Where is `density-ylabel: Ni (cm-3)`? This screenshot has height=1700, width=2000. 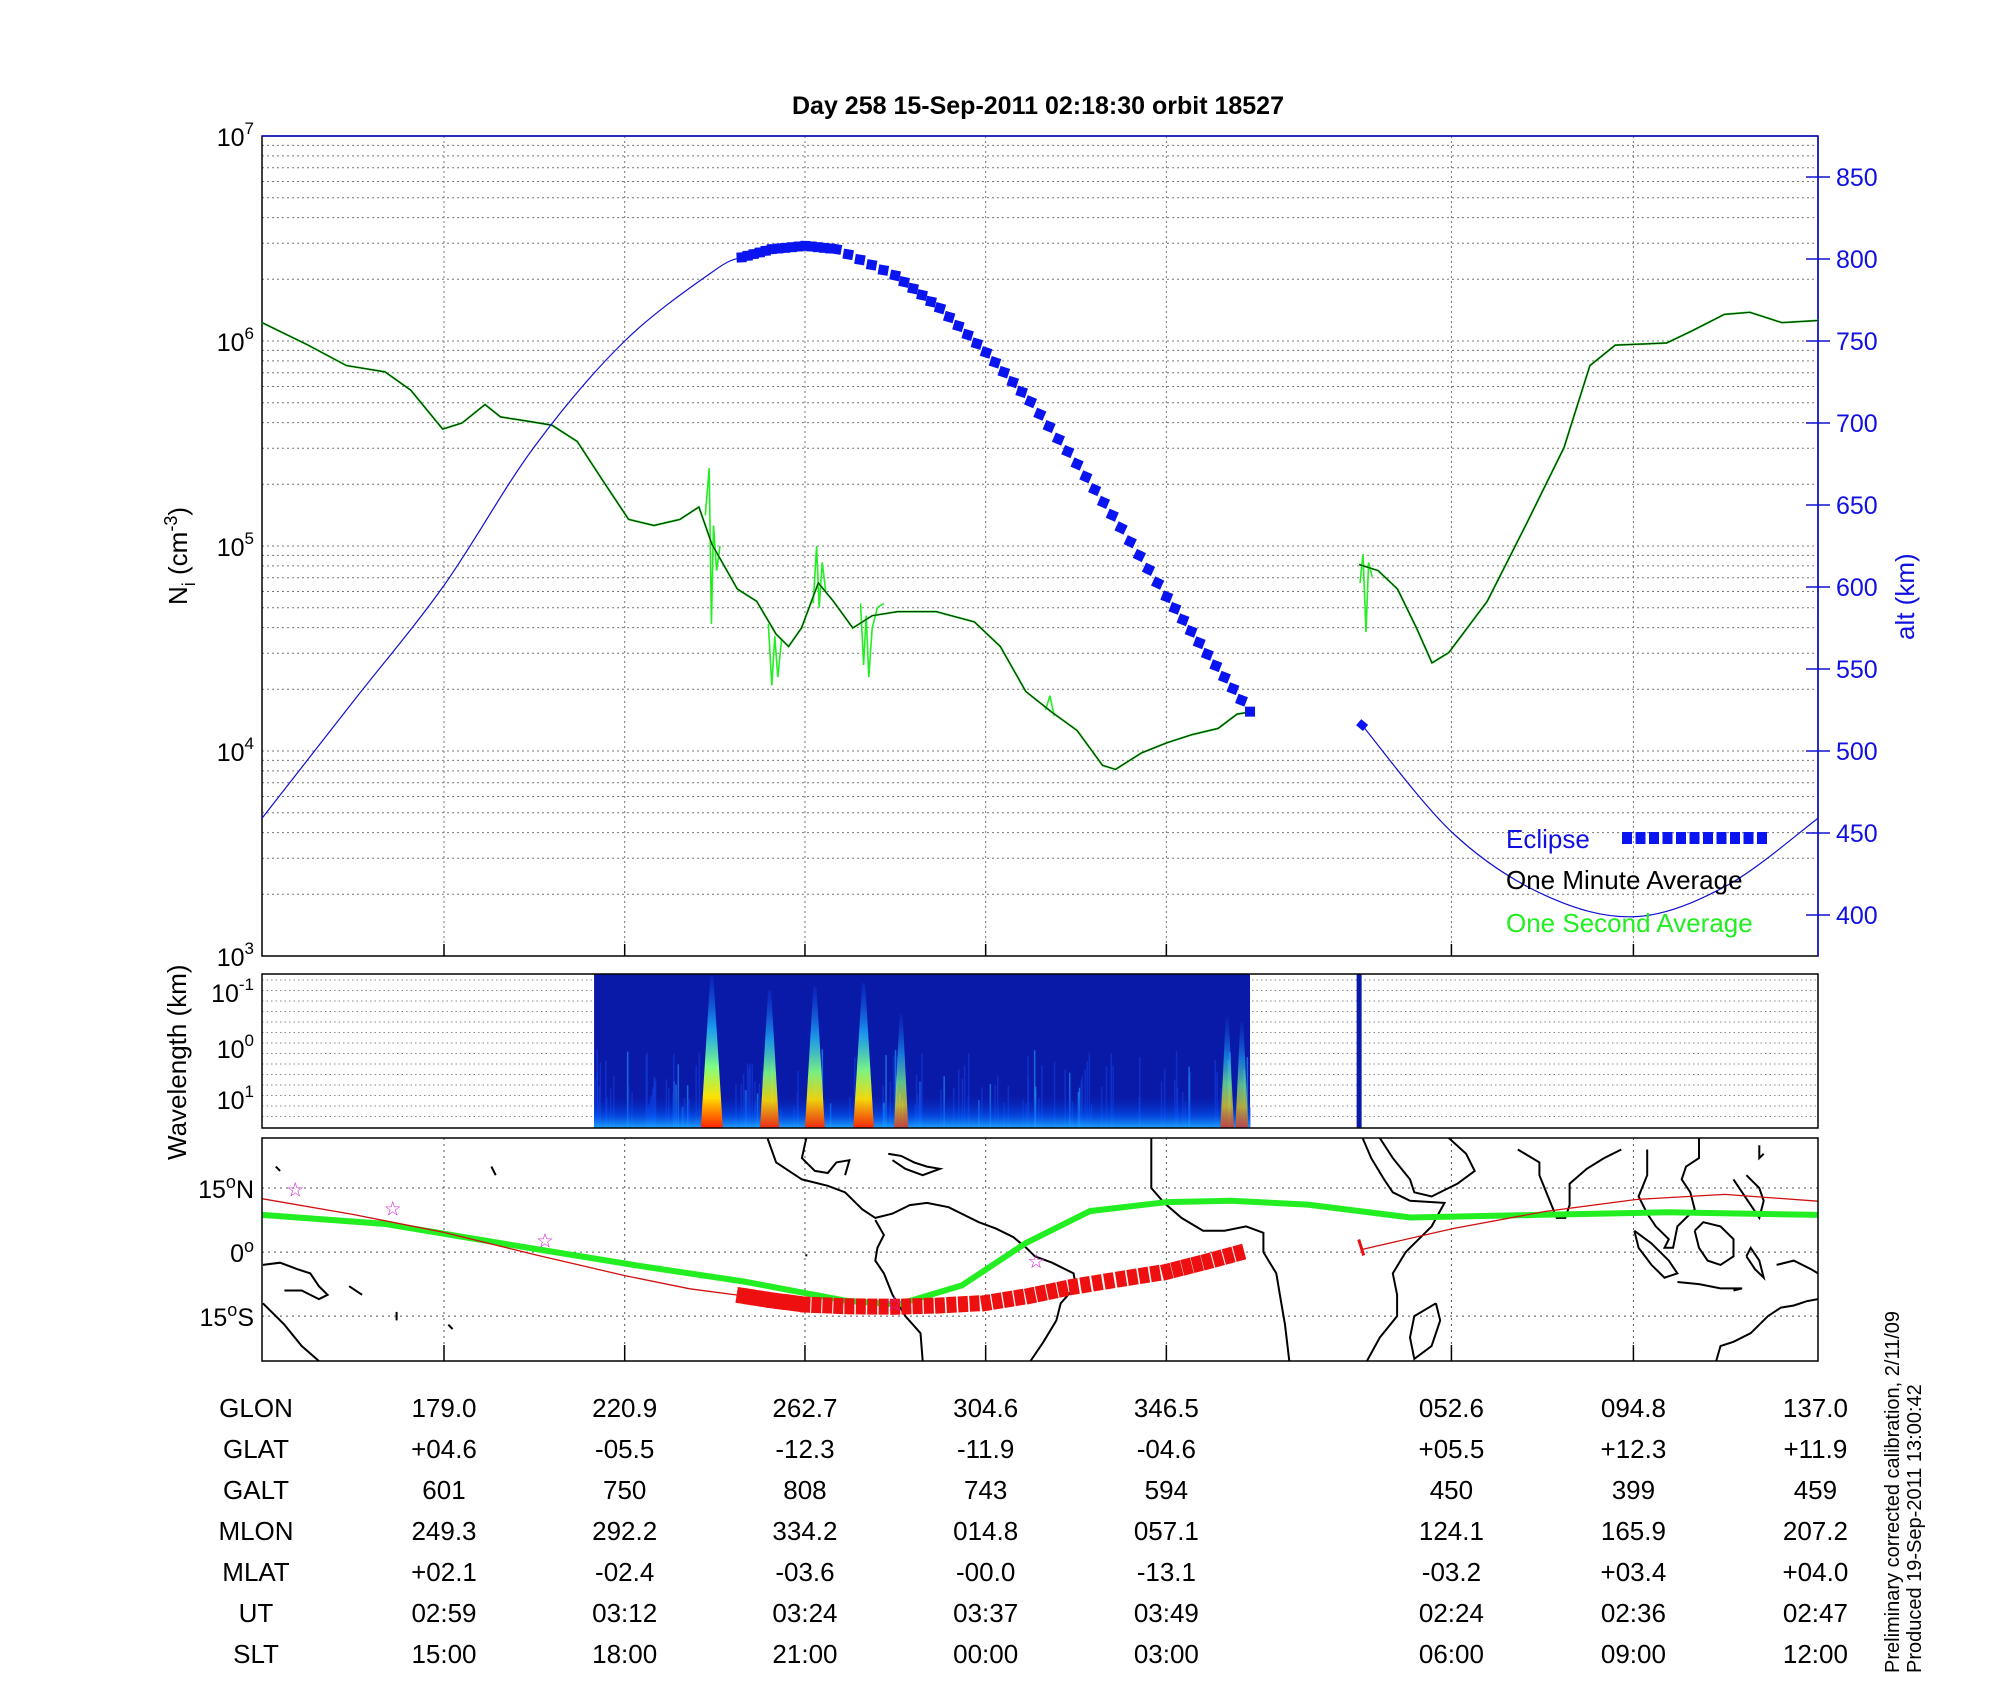 density-ylabel: Ni (cm-3) is located at coordinates (180, 556).